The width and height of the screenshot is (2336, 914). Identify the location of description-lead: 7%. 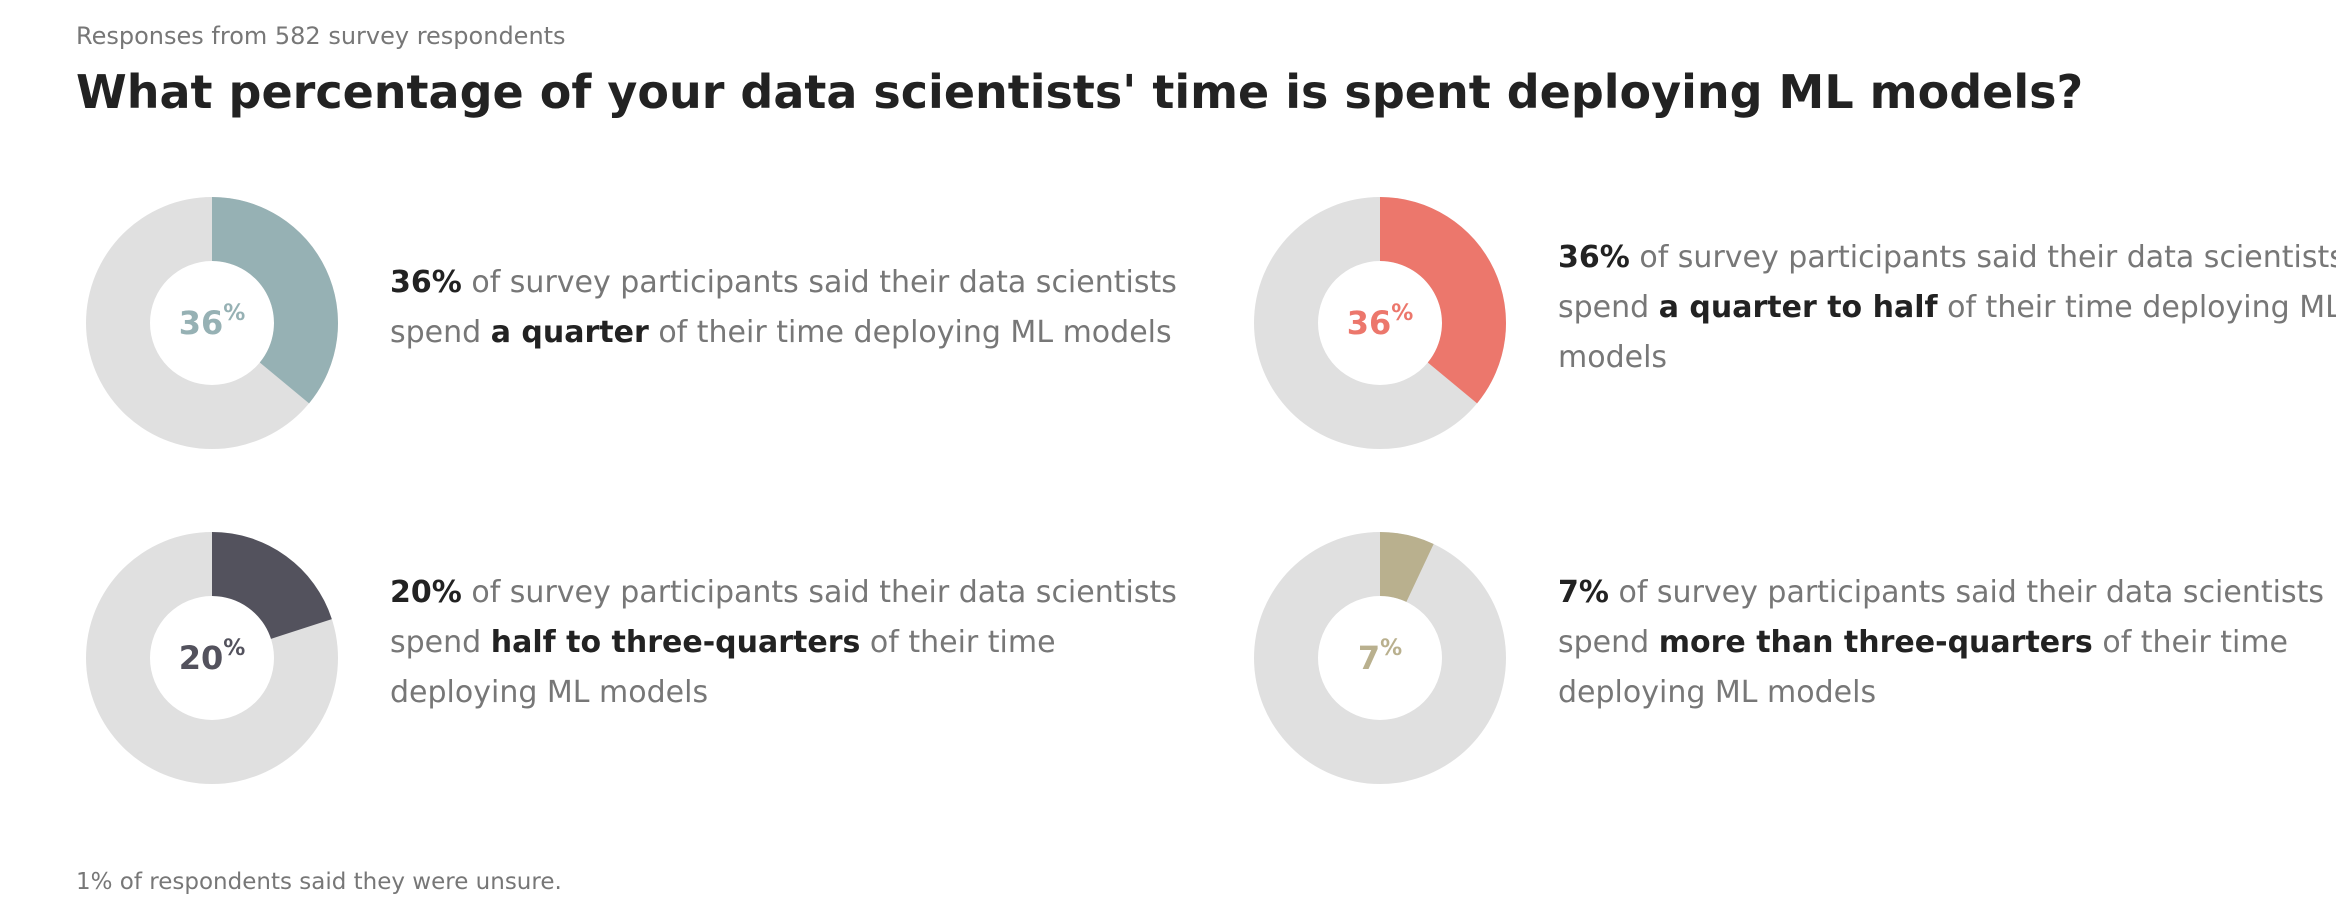
(1583, 592).